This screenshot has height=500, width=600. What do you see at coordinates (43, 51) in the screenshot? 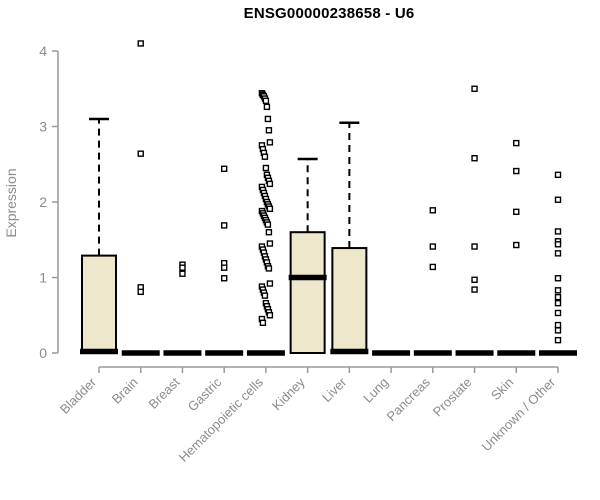
I see `y-tick-label: 4` at bounding box center [43, 51].